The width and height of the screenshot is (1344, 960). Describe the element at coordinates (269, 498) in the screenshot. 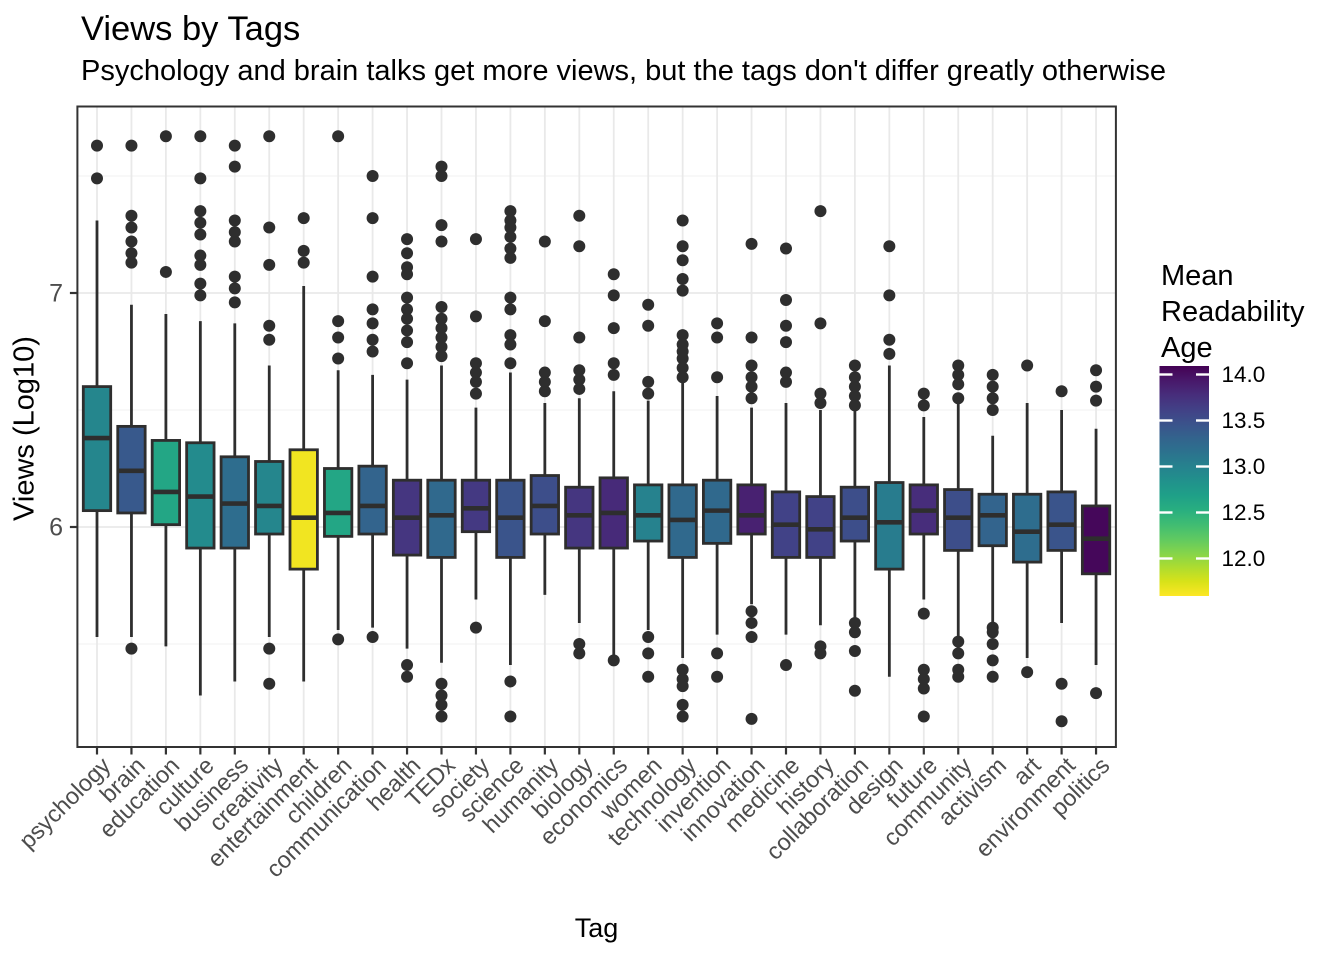

I see `box-creativity` at that location.